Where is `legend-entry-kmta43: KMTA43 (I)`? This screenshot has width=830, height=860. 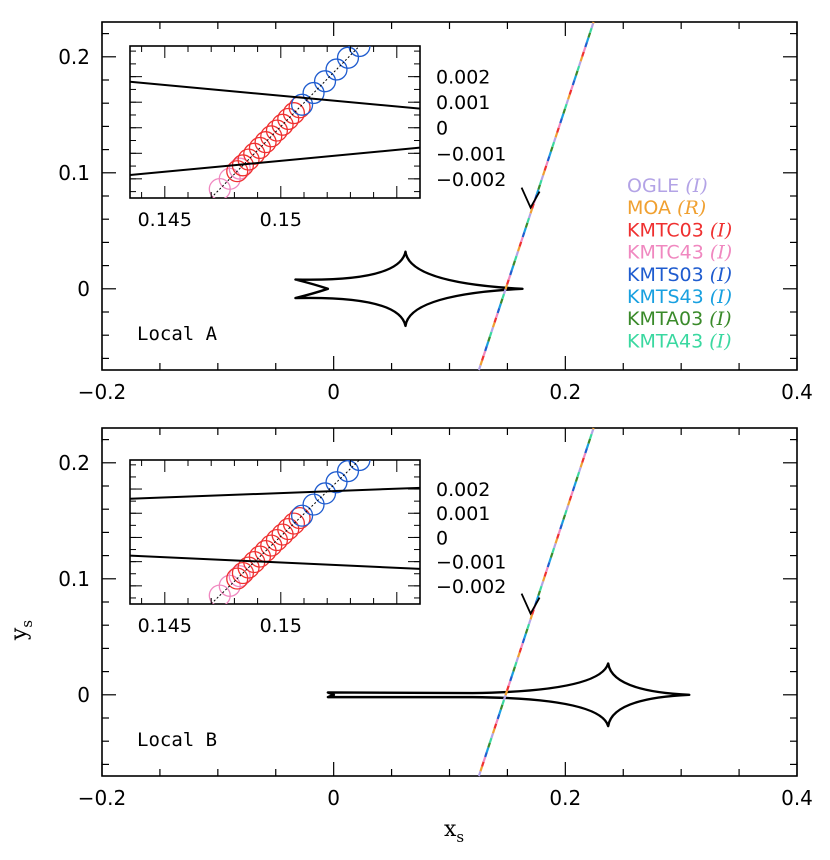
legend-entry-kmta43: KMTA43 (I) is located at coordinates (679, 341).